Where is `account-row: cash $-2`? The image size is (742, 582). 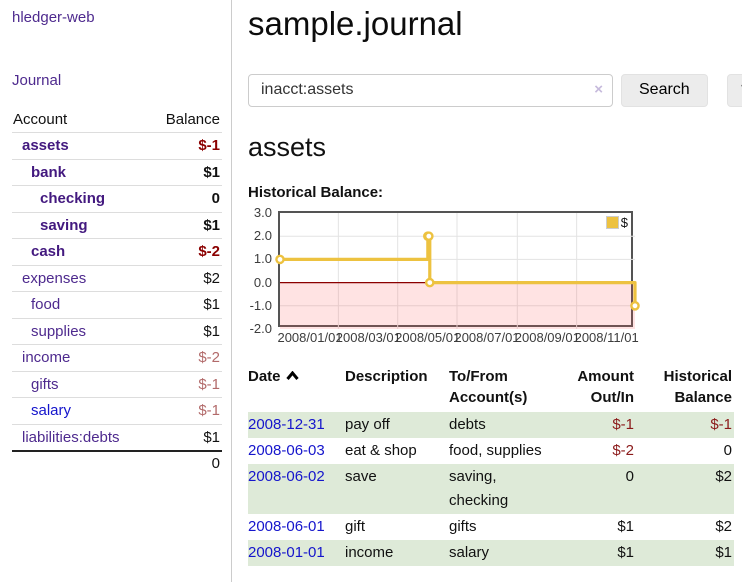 account-row: cash $-2 is located at coordinates (117, 251).